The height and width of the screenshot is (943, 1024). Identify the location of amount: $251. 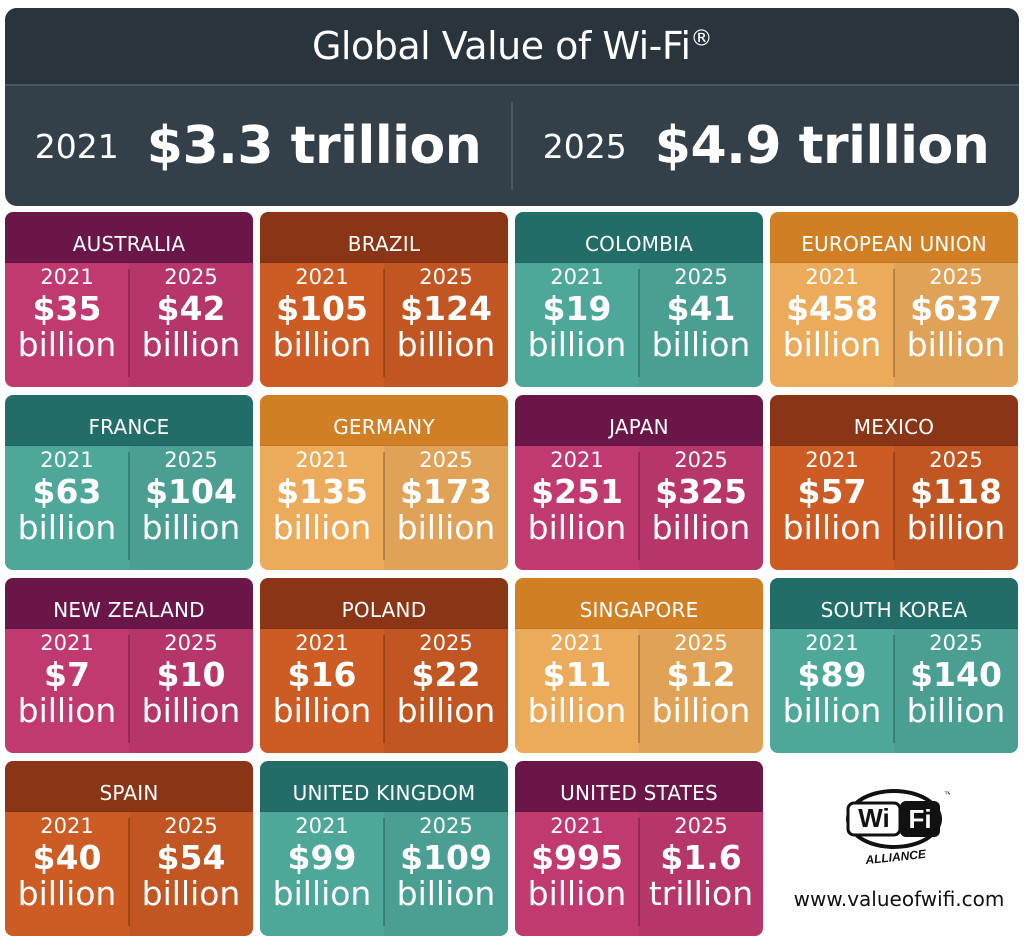
(577, 491).